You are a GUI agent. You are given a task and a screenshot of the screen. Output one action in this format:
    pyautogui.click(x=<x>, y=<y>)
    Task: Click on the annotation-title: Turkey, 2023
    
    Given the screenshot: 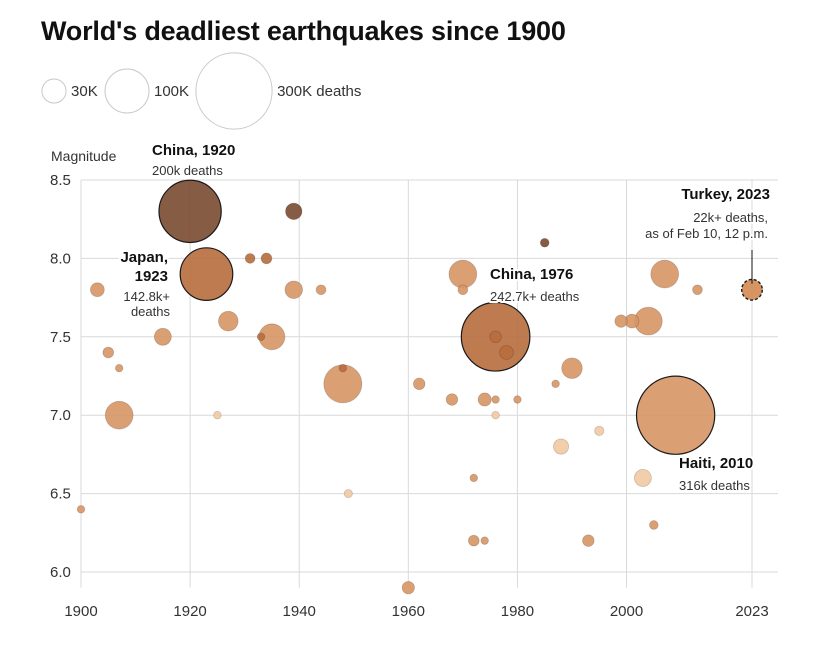 What is the action you would take?
    pyautogui.click(x=725, y=194)
    